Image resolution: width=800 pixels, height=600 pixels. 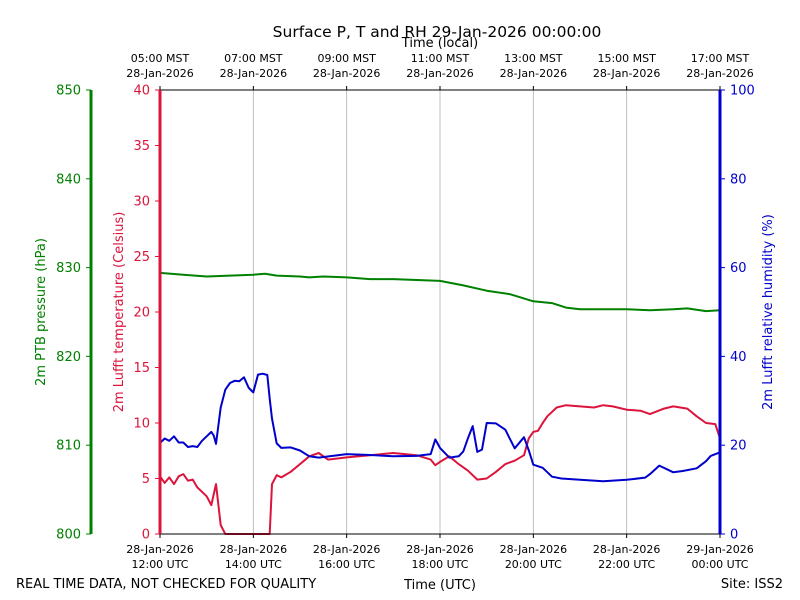 I want to click on pressure-tick-label-2: 820, so click(x=68, y=357).